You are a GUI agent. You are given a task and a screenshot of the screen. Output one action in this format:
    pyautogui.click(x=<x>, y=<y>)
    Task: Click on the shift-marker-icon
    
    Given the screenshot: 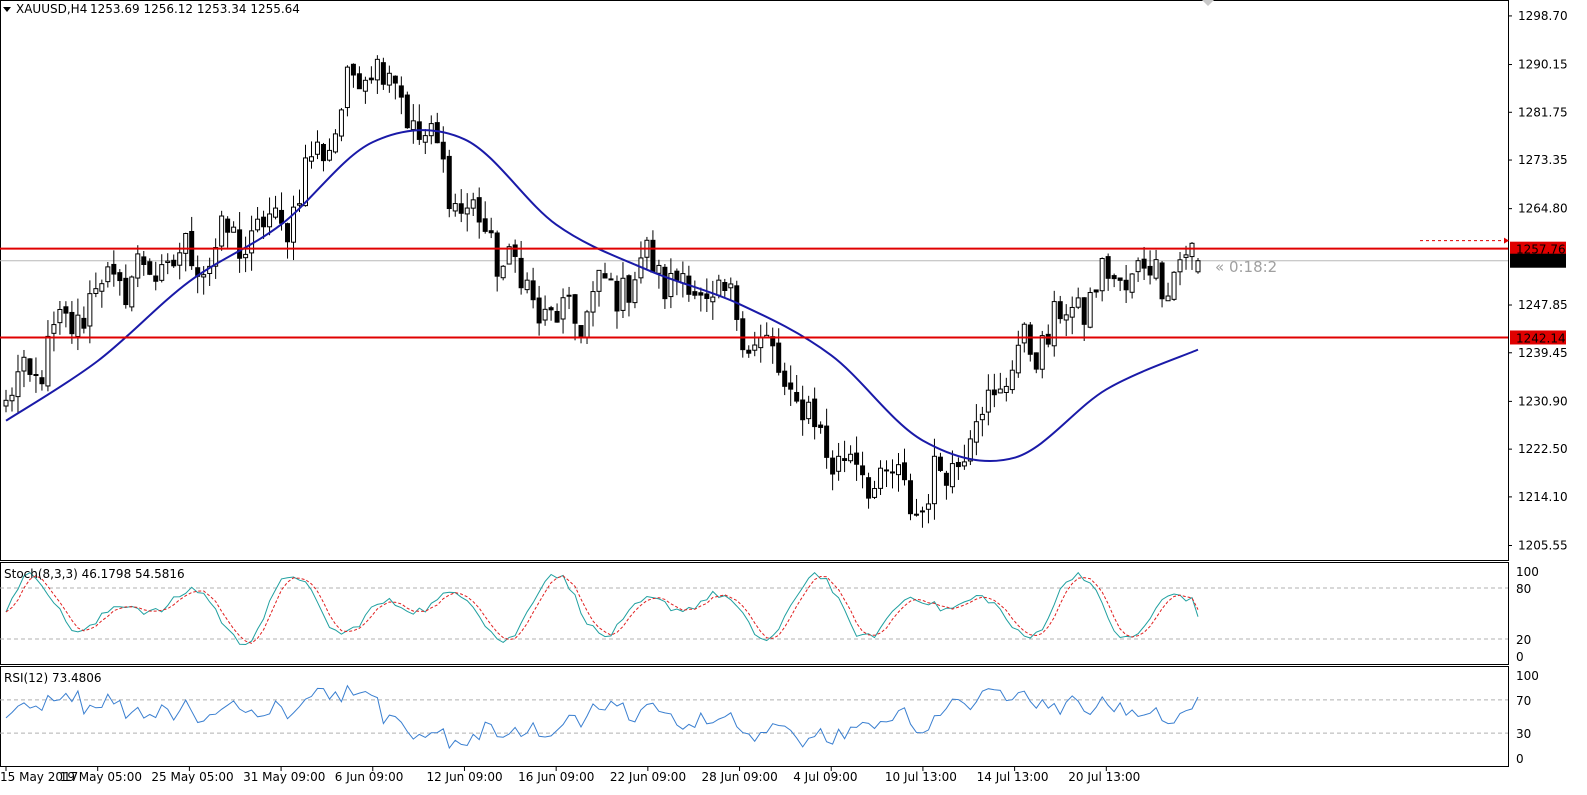 What is the action you would take?
    pyautogui.click(x=1208, y=3)
    